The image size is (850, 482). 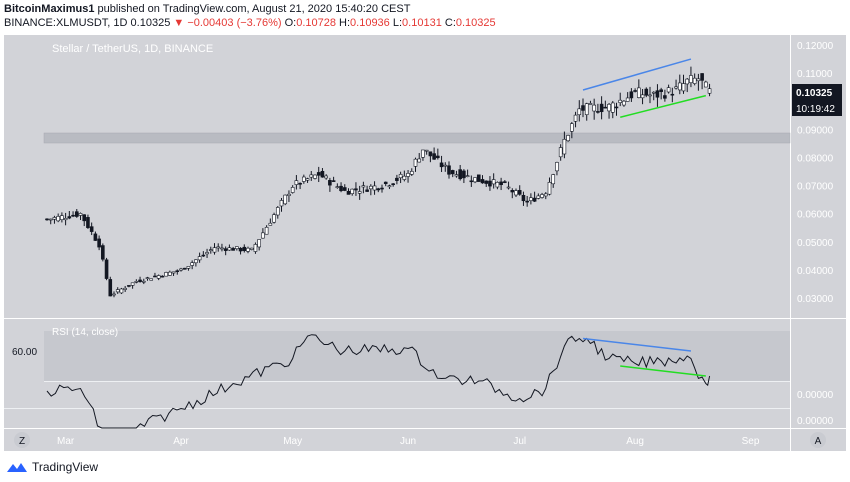 What do you see at coordinates (417, 138) in the screenshot?
I see `horizontal-resistance-zone` at bounding box center [417, 138].